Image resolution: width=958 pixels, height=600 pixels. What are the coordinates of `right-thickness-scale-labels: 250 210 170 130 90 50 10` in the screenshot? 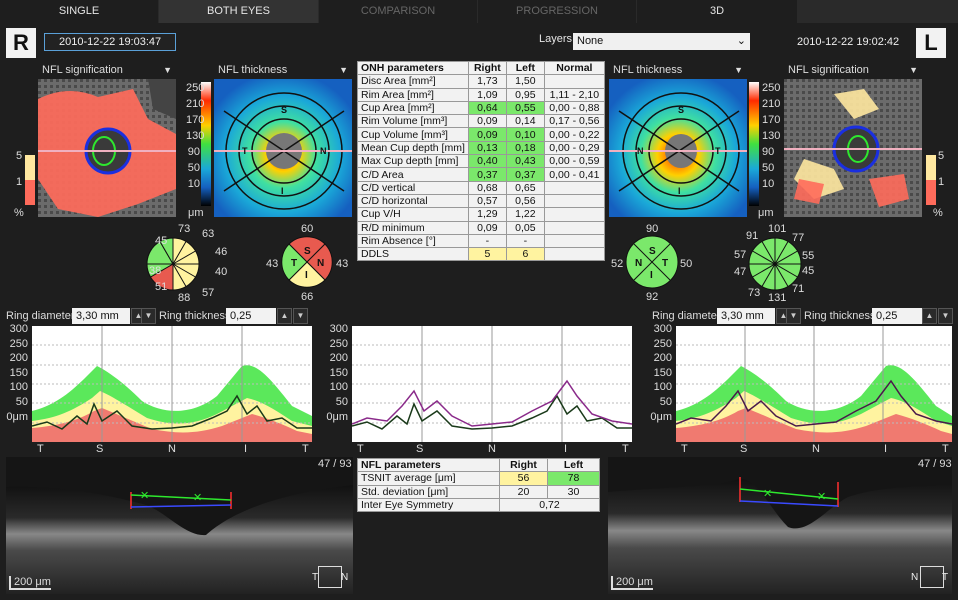 It's located at (195, 136).